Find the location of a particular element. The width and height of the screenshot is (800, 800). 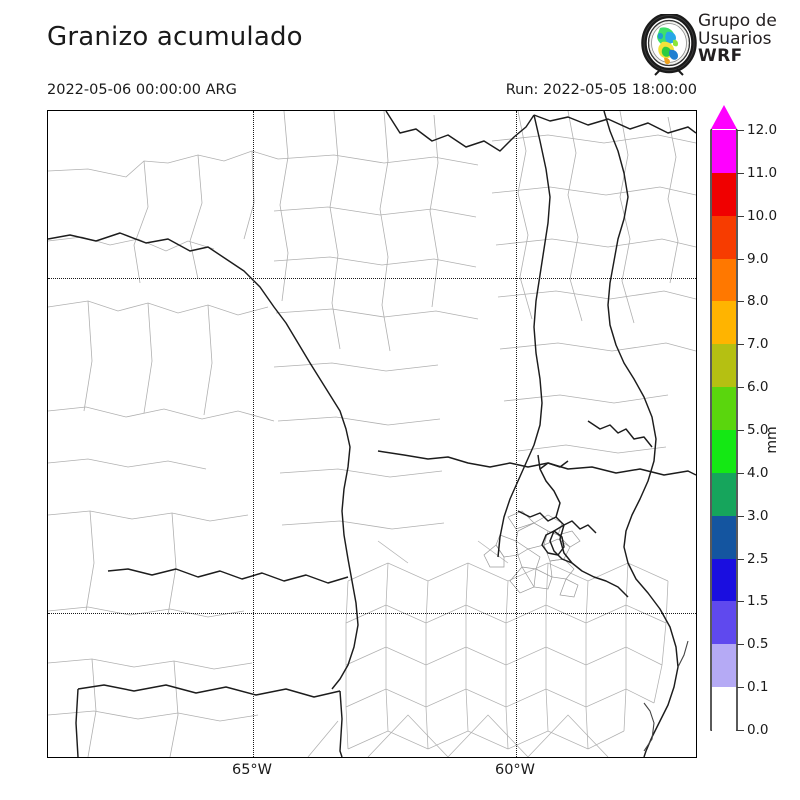

colorbar-tick-label: 0.0 is located at coordinates (758, 730).